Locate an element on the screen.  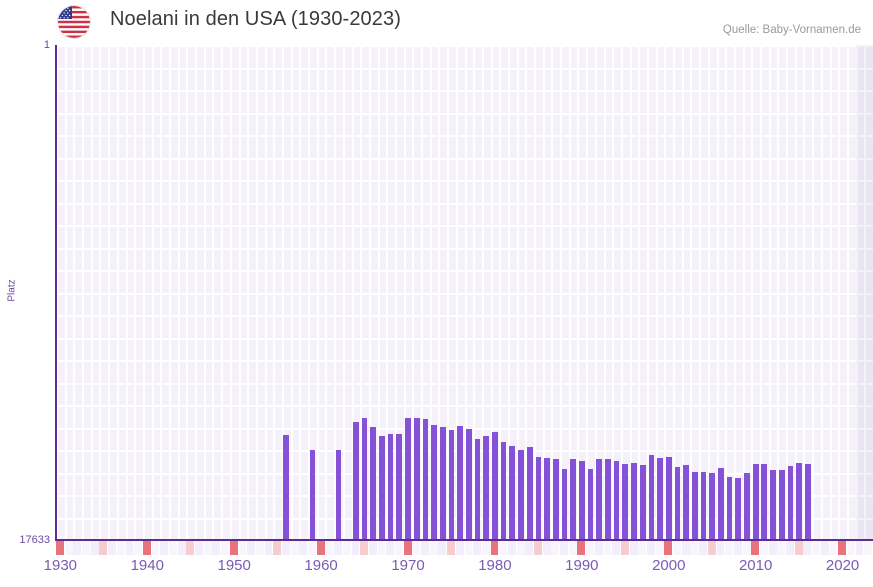
bar-1962 is located at coordinates (338, 495).